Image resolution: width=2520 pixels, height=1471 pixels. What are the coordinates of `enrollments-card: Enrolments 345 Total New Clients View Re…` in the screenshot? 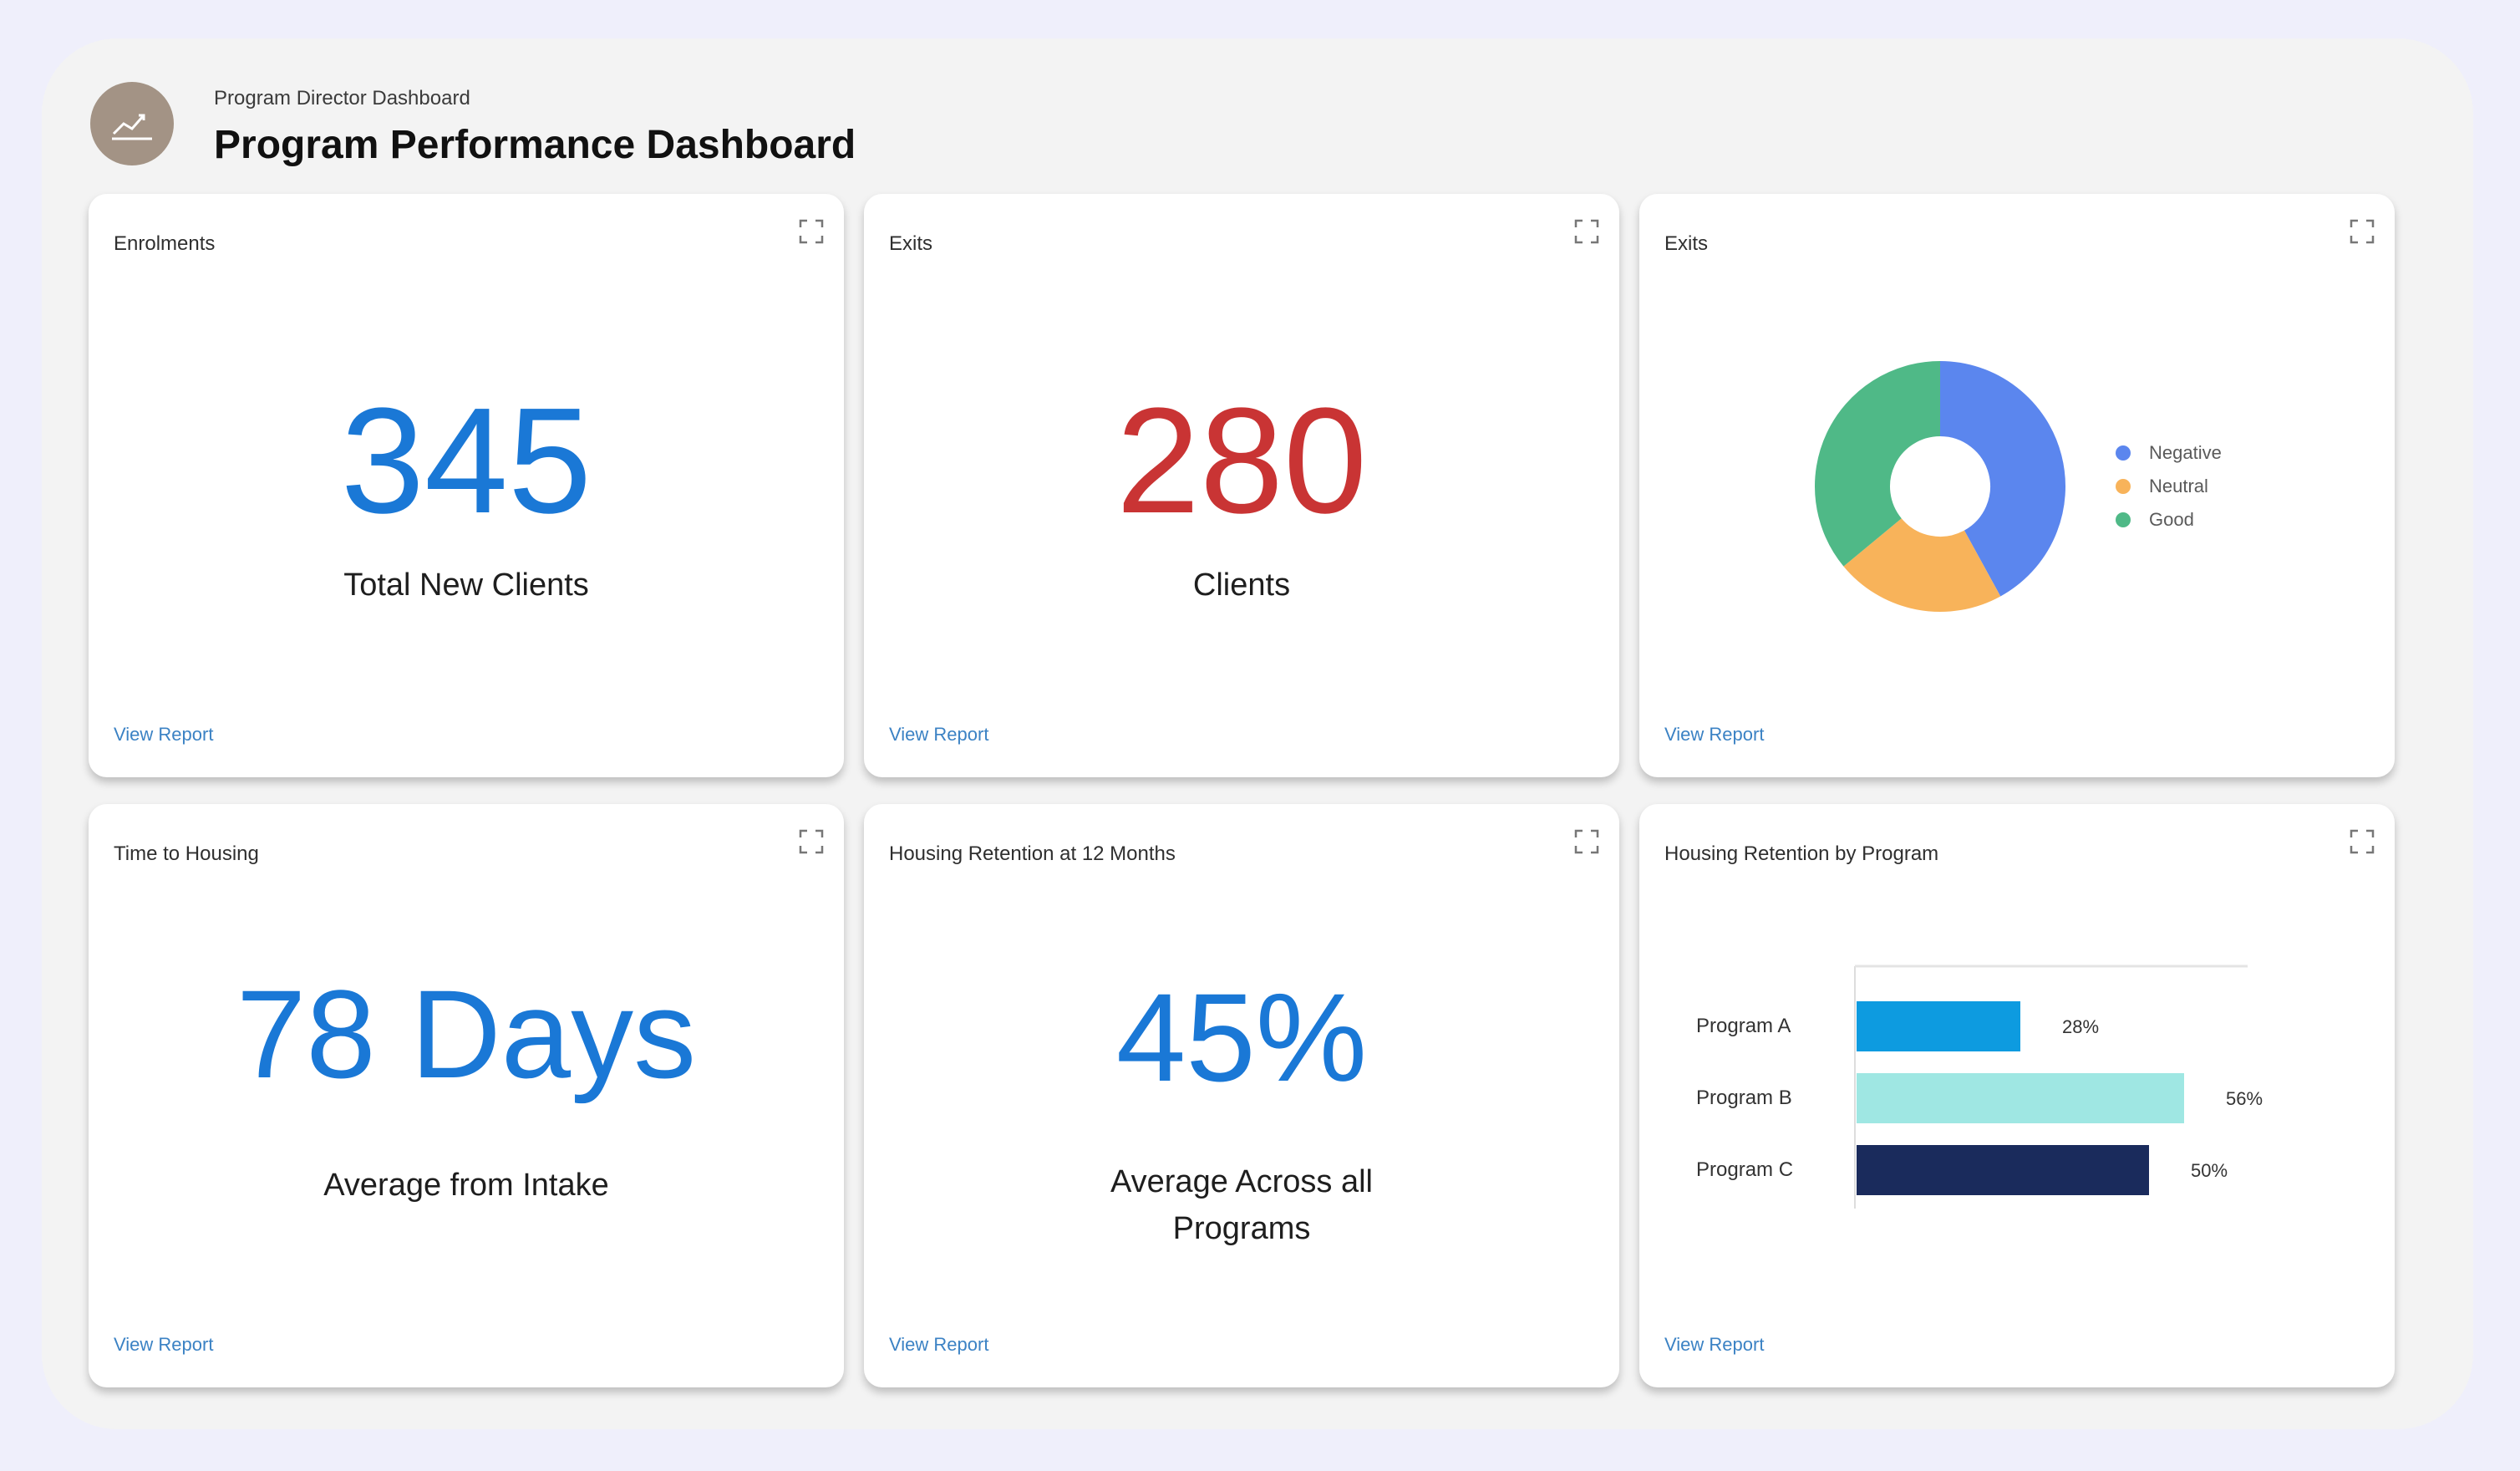 It's located at (466, 485).